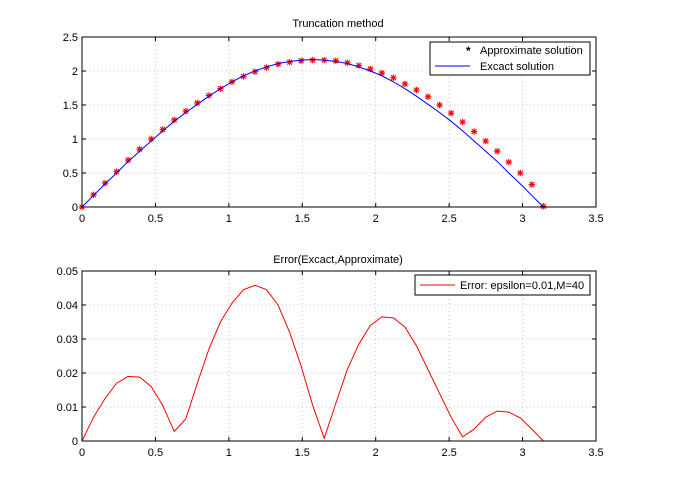  Describe the element at coordinates (67, 340) in the screenshot. I see `y-tick-label: 0.03` at that location.